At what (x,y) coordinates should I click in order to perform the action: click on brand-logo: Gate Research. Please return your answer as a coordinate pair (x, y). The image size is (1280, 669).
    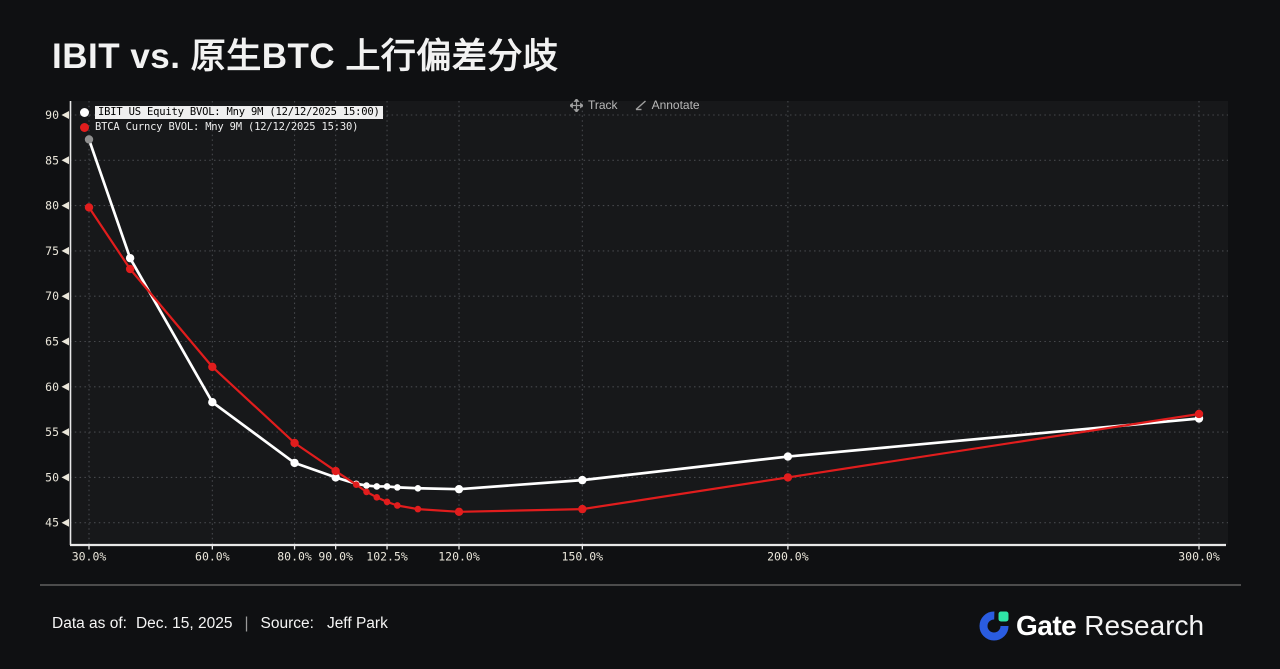
    Looking at the image, I should click on (1091, 625).